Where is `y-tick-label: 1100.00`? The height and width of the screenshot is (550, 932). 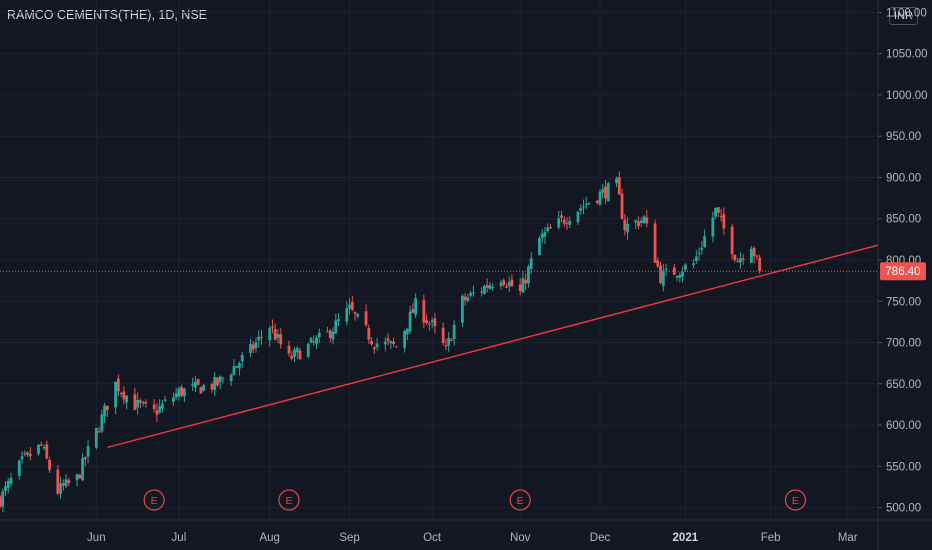 y-tick-label: 1100.00 is located at coordinates (906, 13).